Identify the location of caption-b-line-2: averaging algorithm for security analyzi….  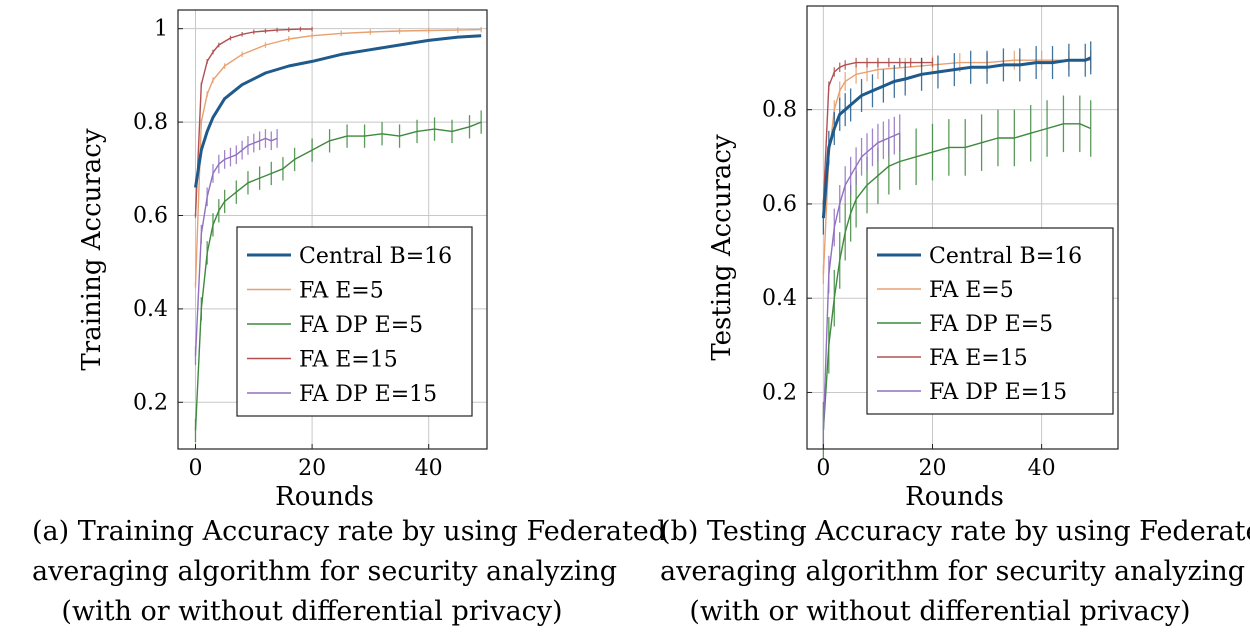
(953, 571).